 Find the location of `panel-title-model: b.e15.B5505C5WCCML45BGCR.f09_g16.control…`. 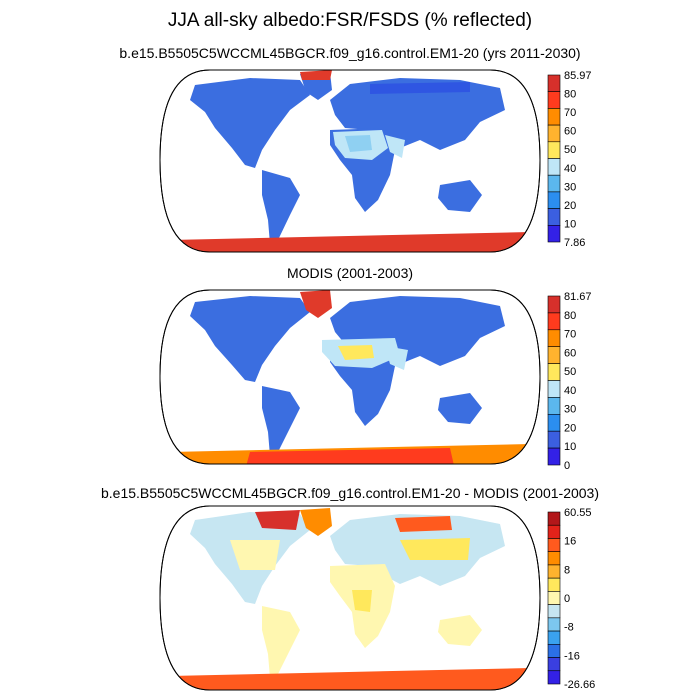

panel-title-model: b.e15.B5505C5WCCML45BGCR.f09_g16.control… is located at coordinates (350, 53).